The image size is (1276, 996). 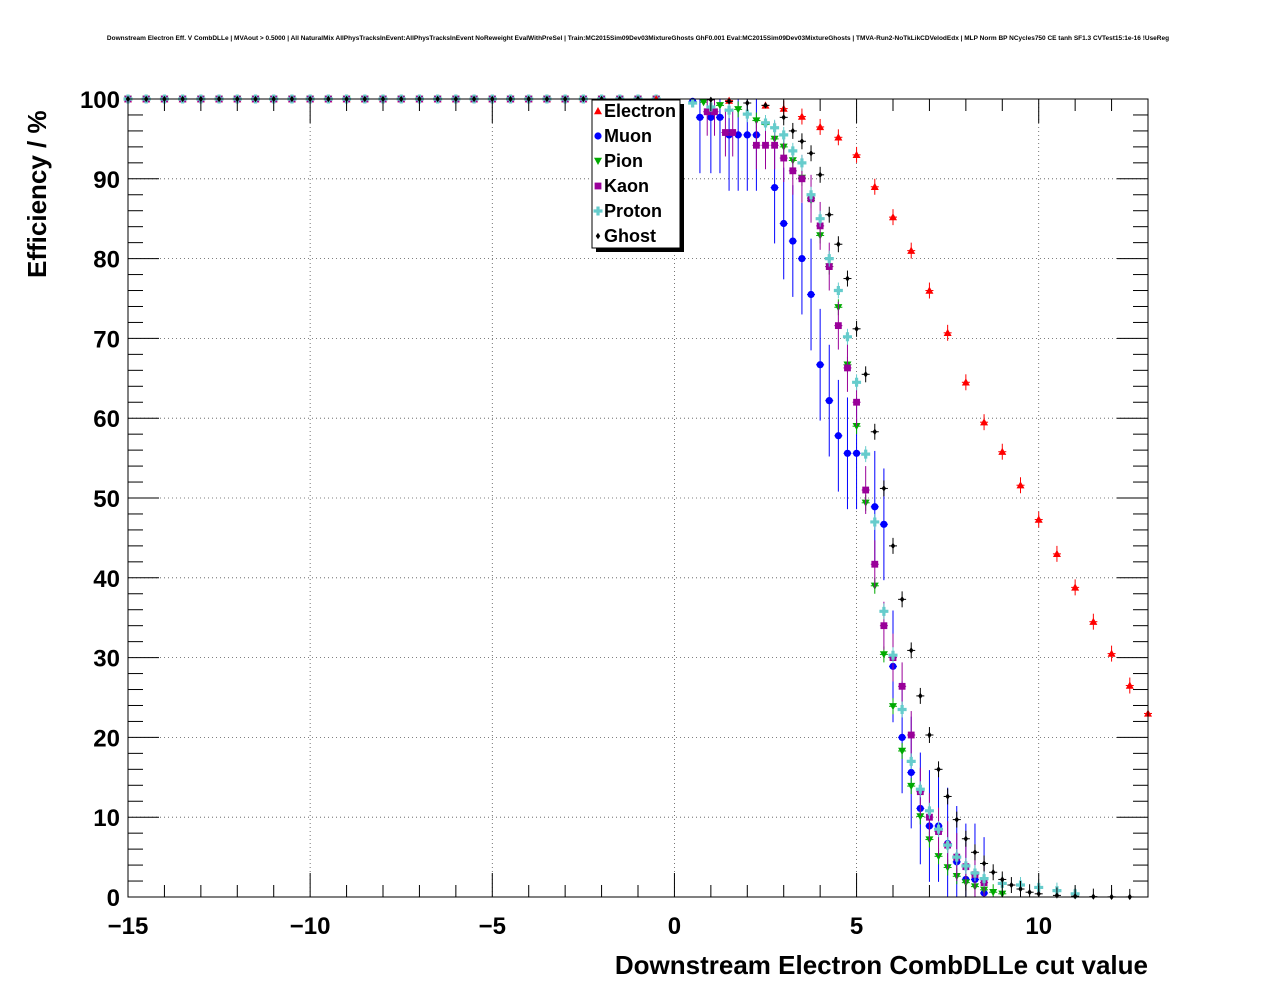 I want to click on x-tick-label: 0, so click(x=674, y=926).